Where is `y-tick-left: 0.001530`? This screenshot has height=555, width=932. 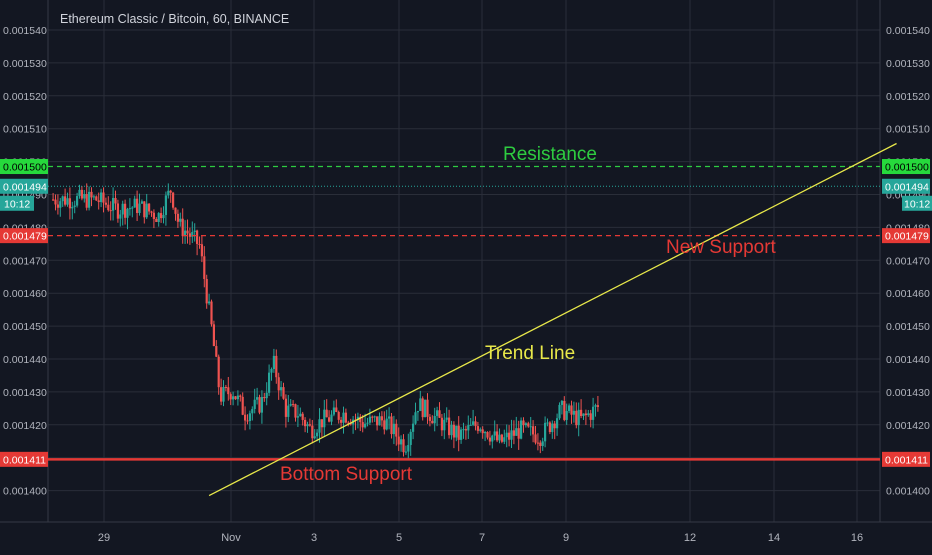 y-tick-left: 0.001530 is located at coordinates (25, 64).